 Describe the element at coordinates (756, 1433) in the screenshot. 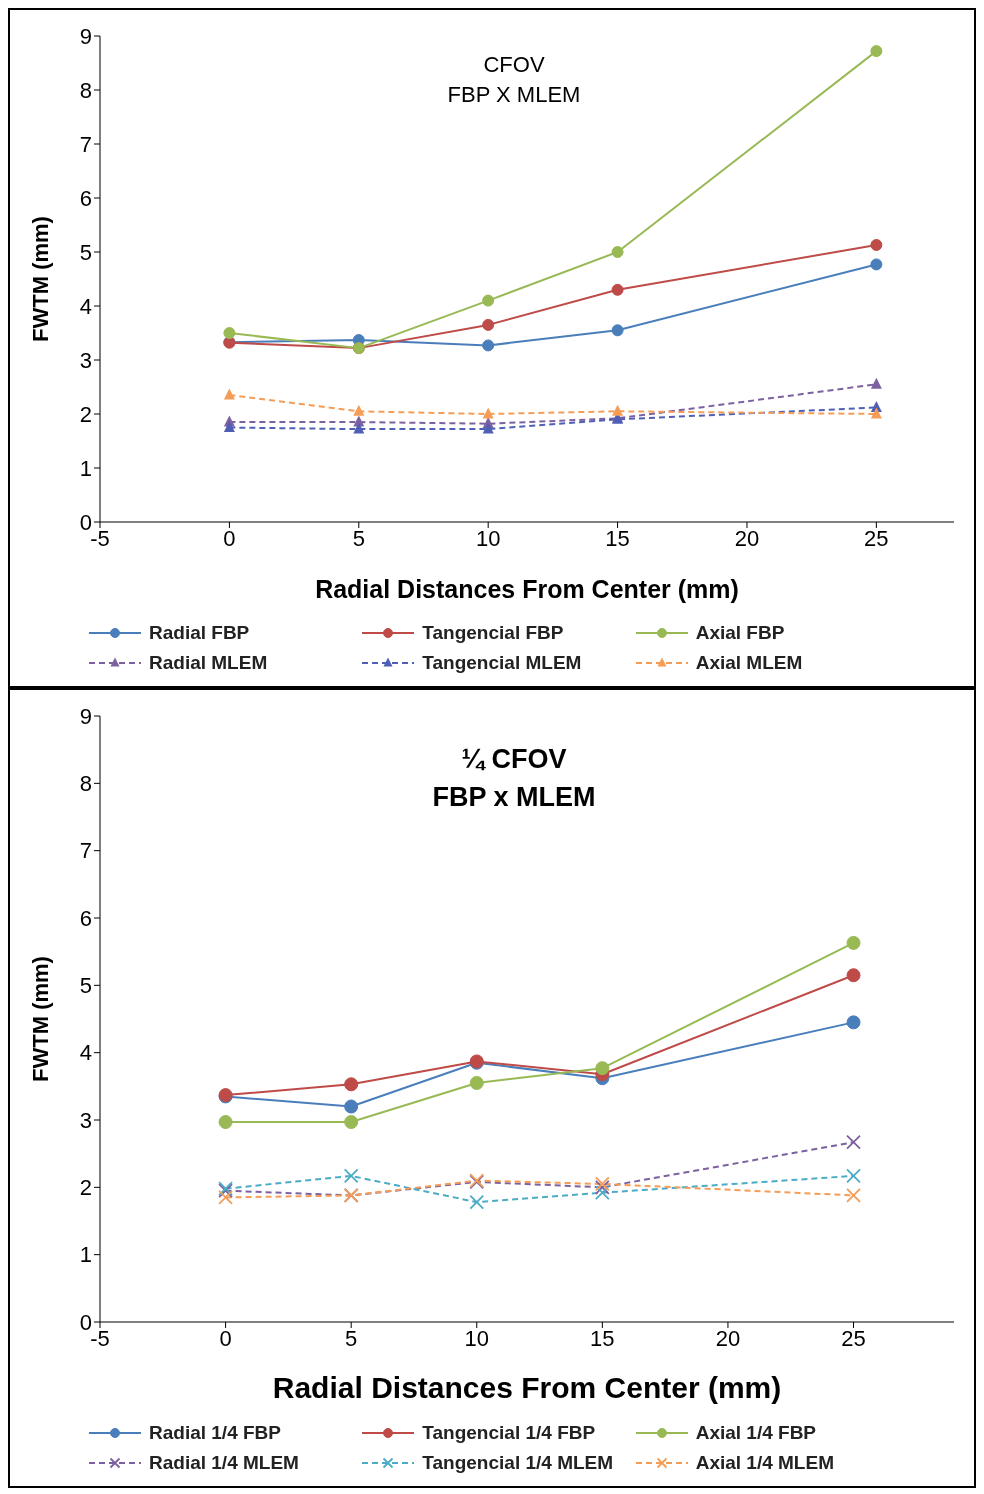

I see `legend-label: Axial 1/4 FBP` at that location.